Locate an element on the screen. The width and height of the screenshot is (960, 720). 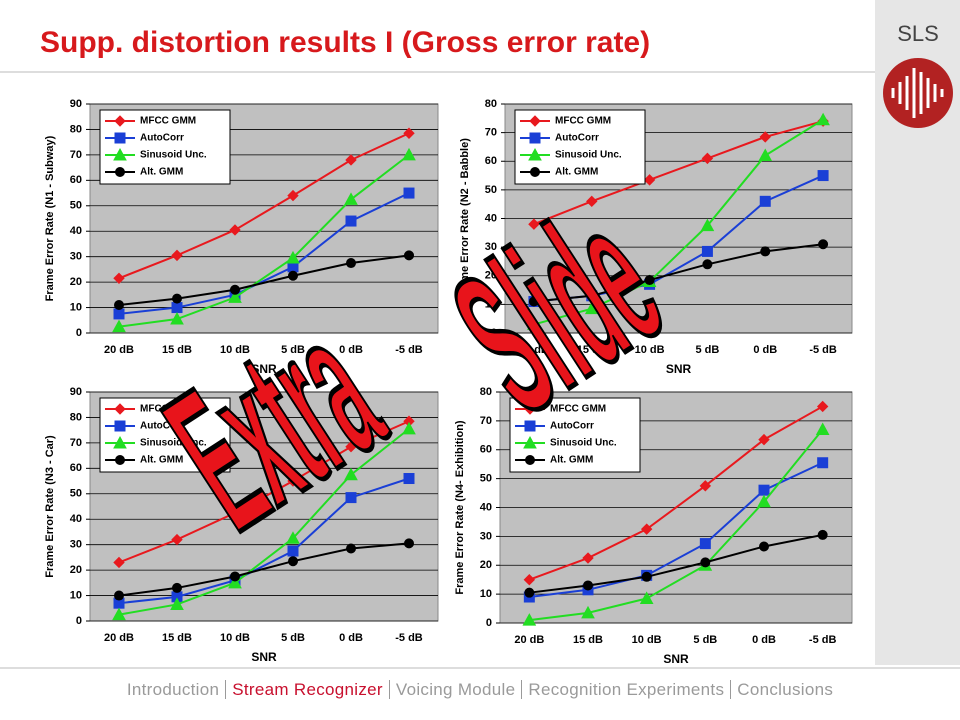
y-tick-label: 60 is located at coordinates (76, 180).